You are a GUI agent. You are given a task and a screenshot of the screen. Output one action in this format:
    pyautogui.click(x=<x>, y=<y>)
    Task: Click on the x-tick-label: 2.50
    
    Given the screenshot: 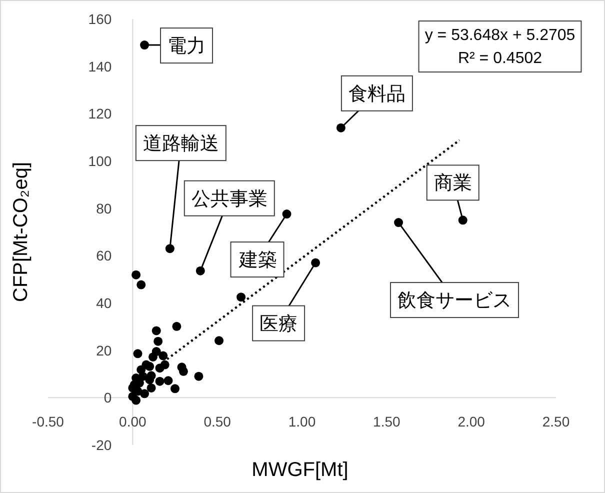 What is the action you would take?
    pyautogui.click(x=556, y=422)
    